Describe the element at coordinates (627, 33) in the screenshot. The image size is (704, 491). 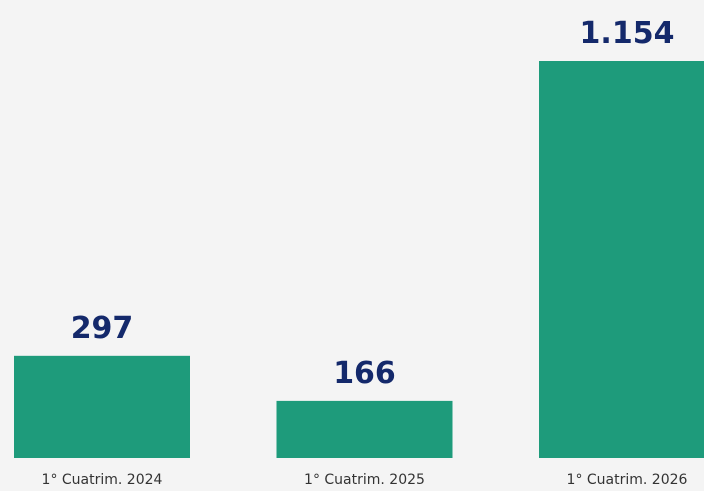
I see `value-label: 1.154` at that location.